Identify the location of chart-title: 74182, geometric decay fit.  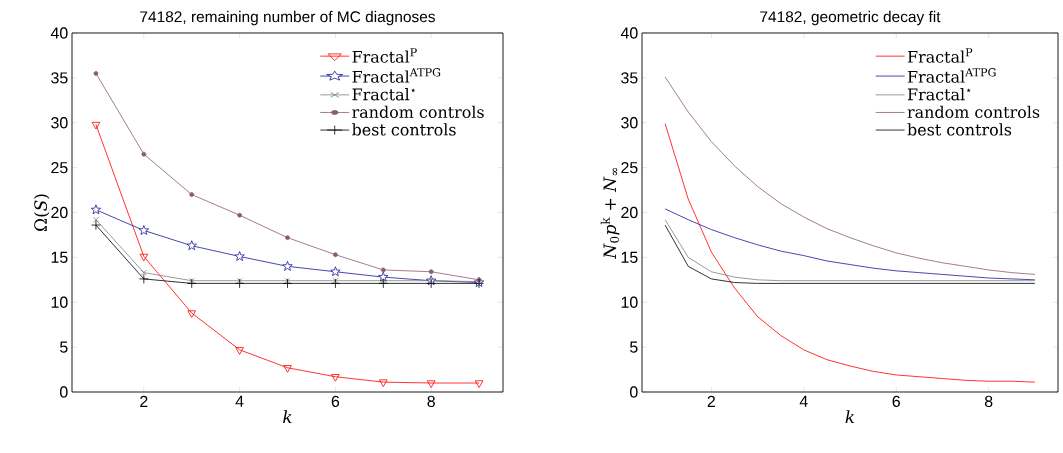
(850, 18).